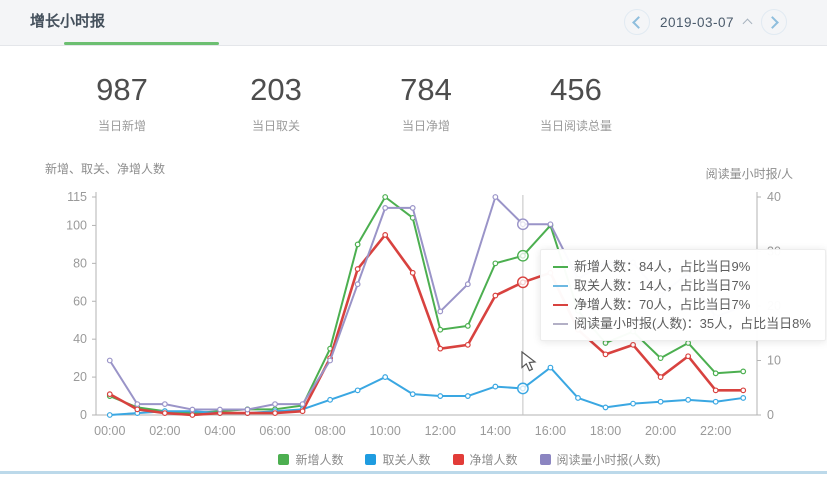 The height and width of the screenshot is (479, 827). I want to click on tooltip-row: 取关人数：14人，占比当日7%, so click(682, 285).